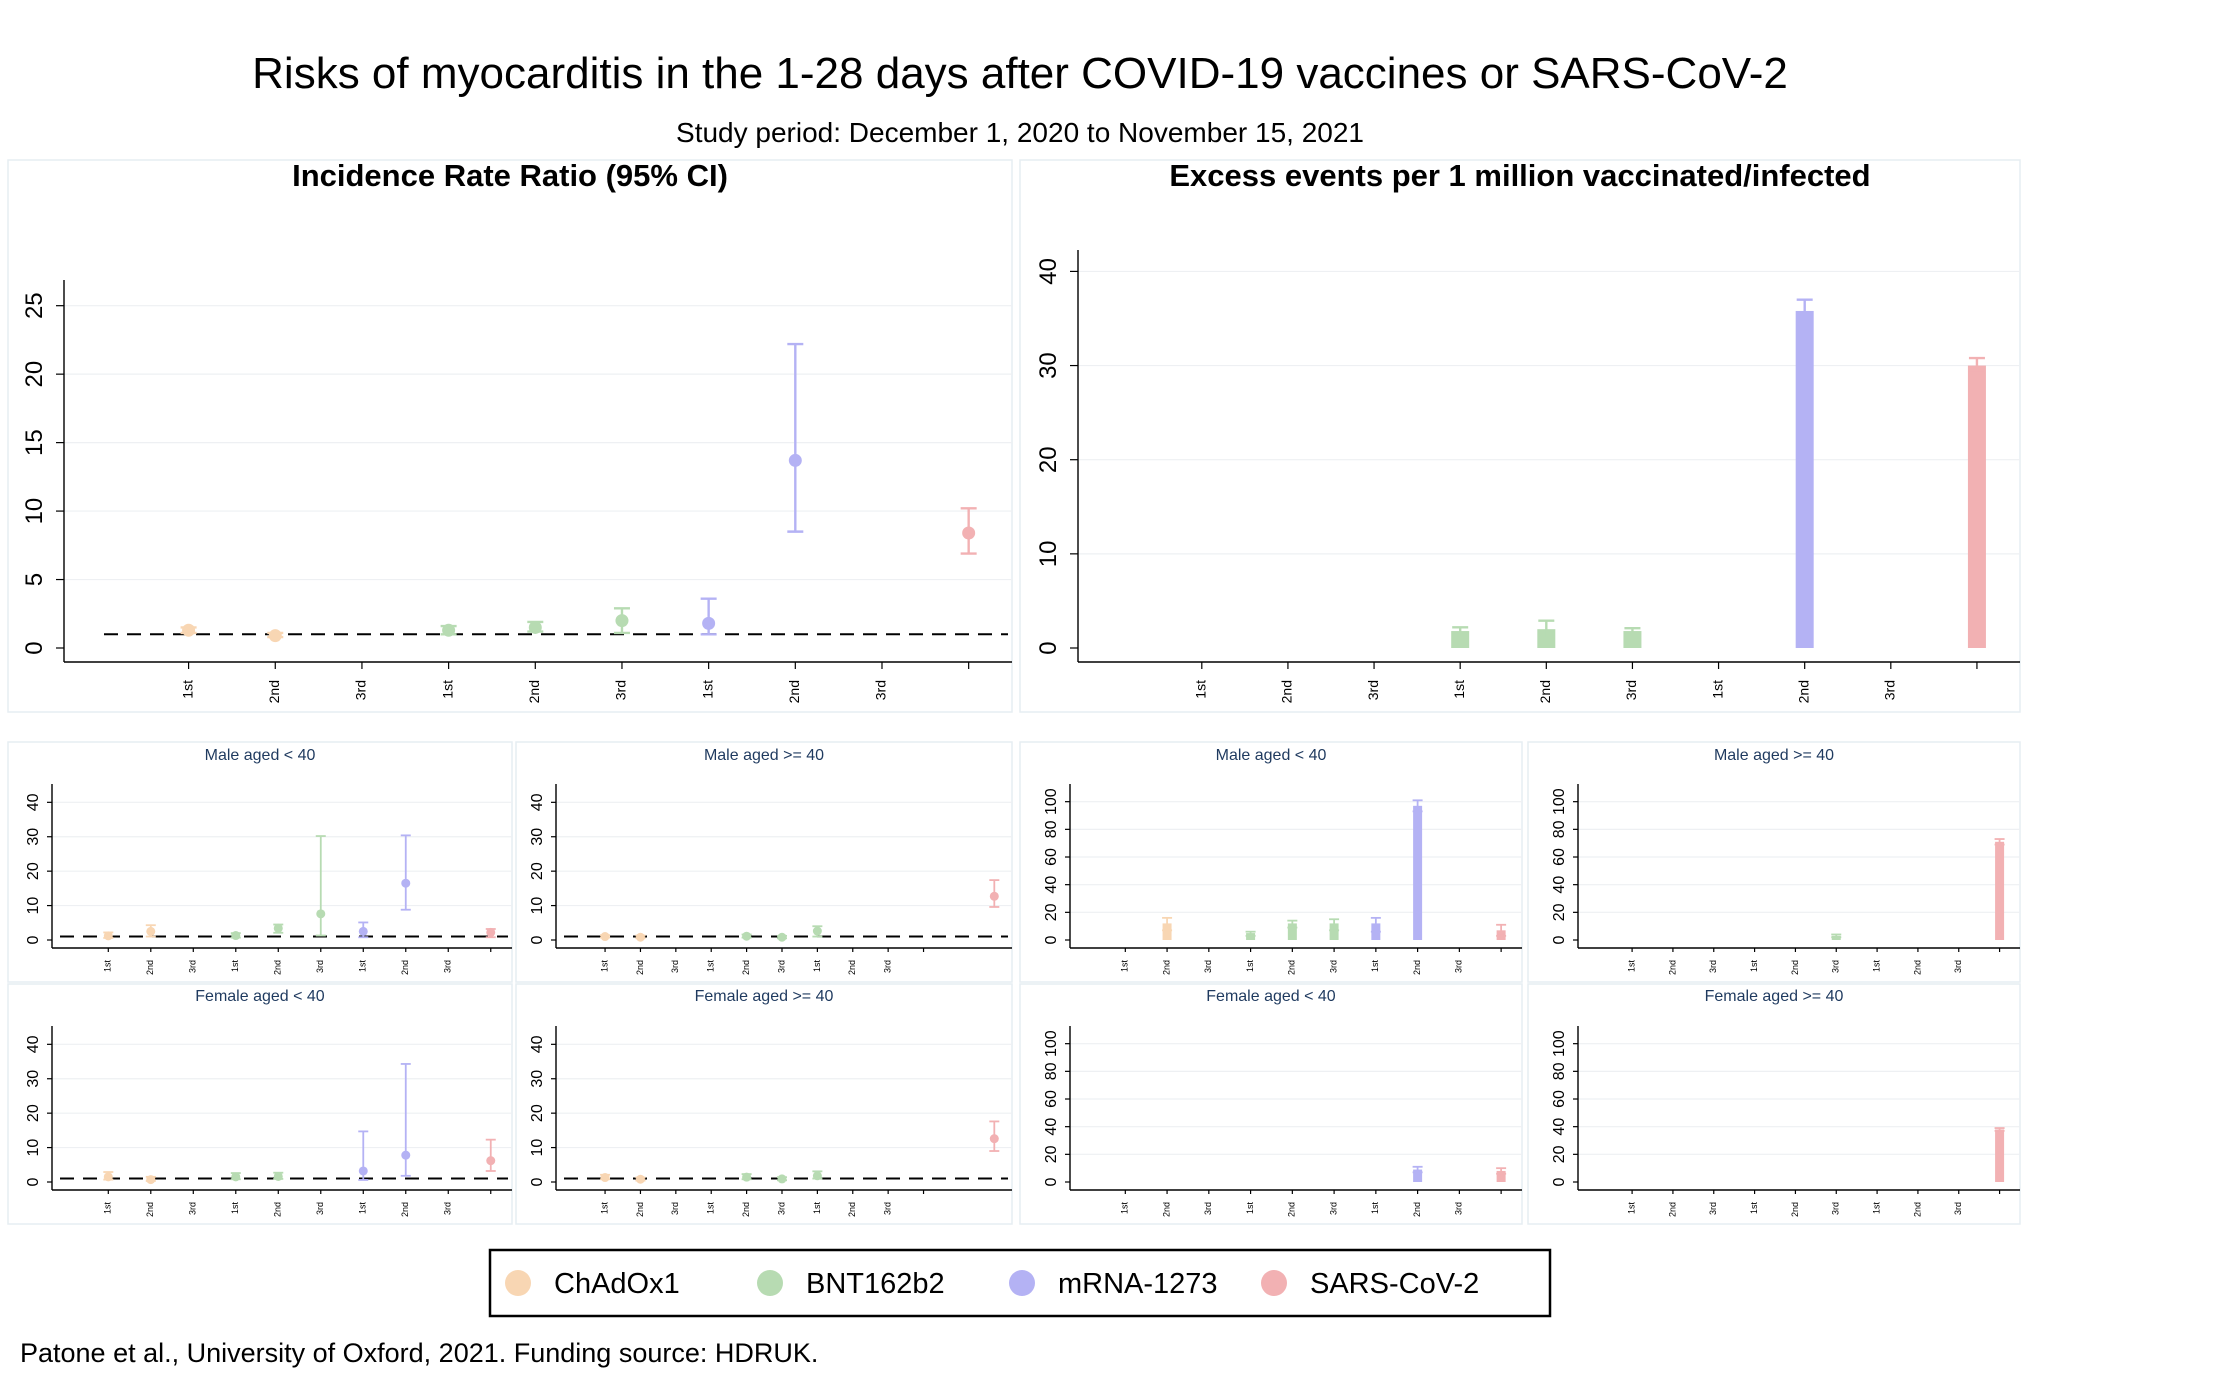 Image resolution: width=2228 pixels, height=1382 pixels. Describe the element at coordinates (260, 755) in the screenshot. I see `chart-title: Male aged < 40` at that location.